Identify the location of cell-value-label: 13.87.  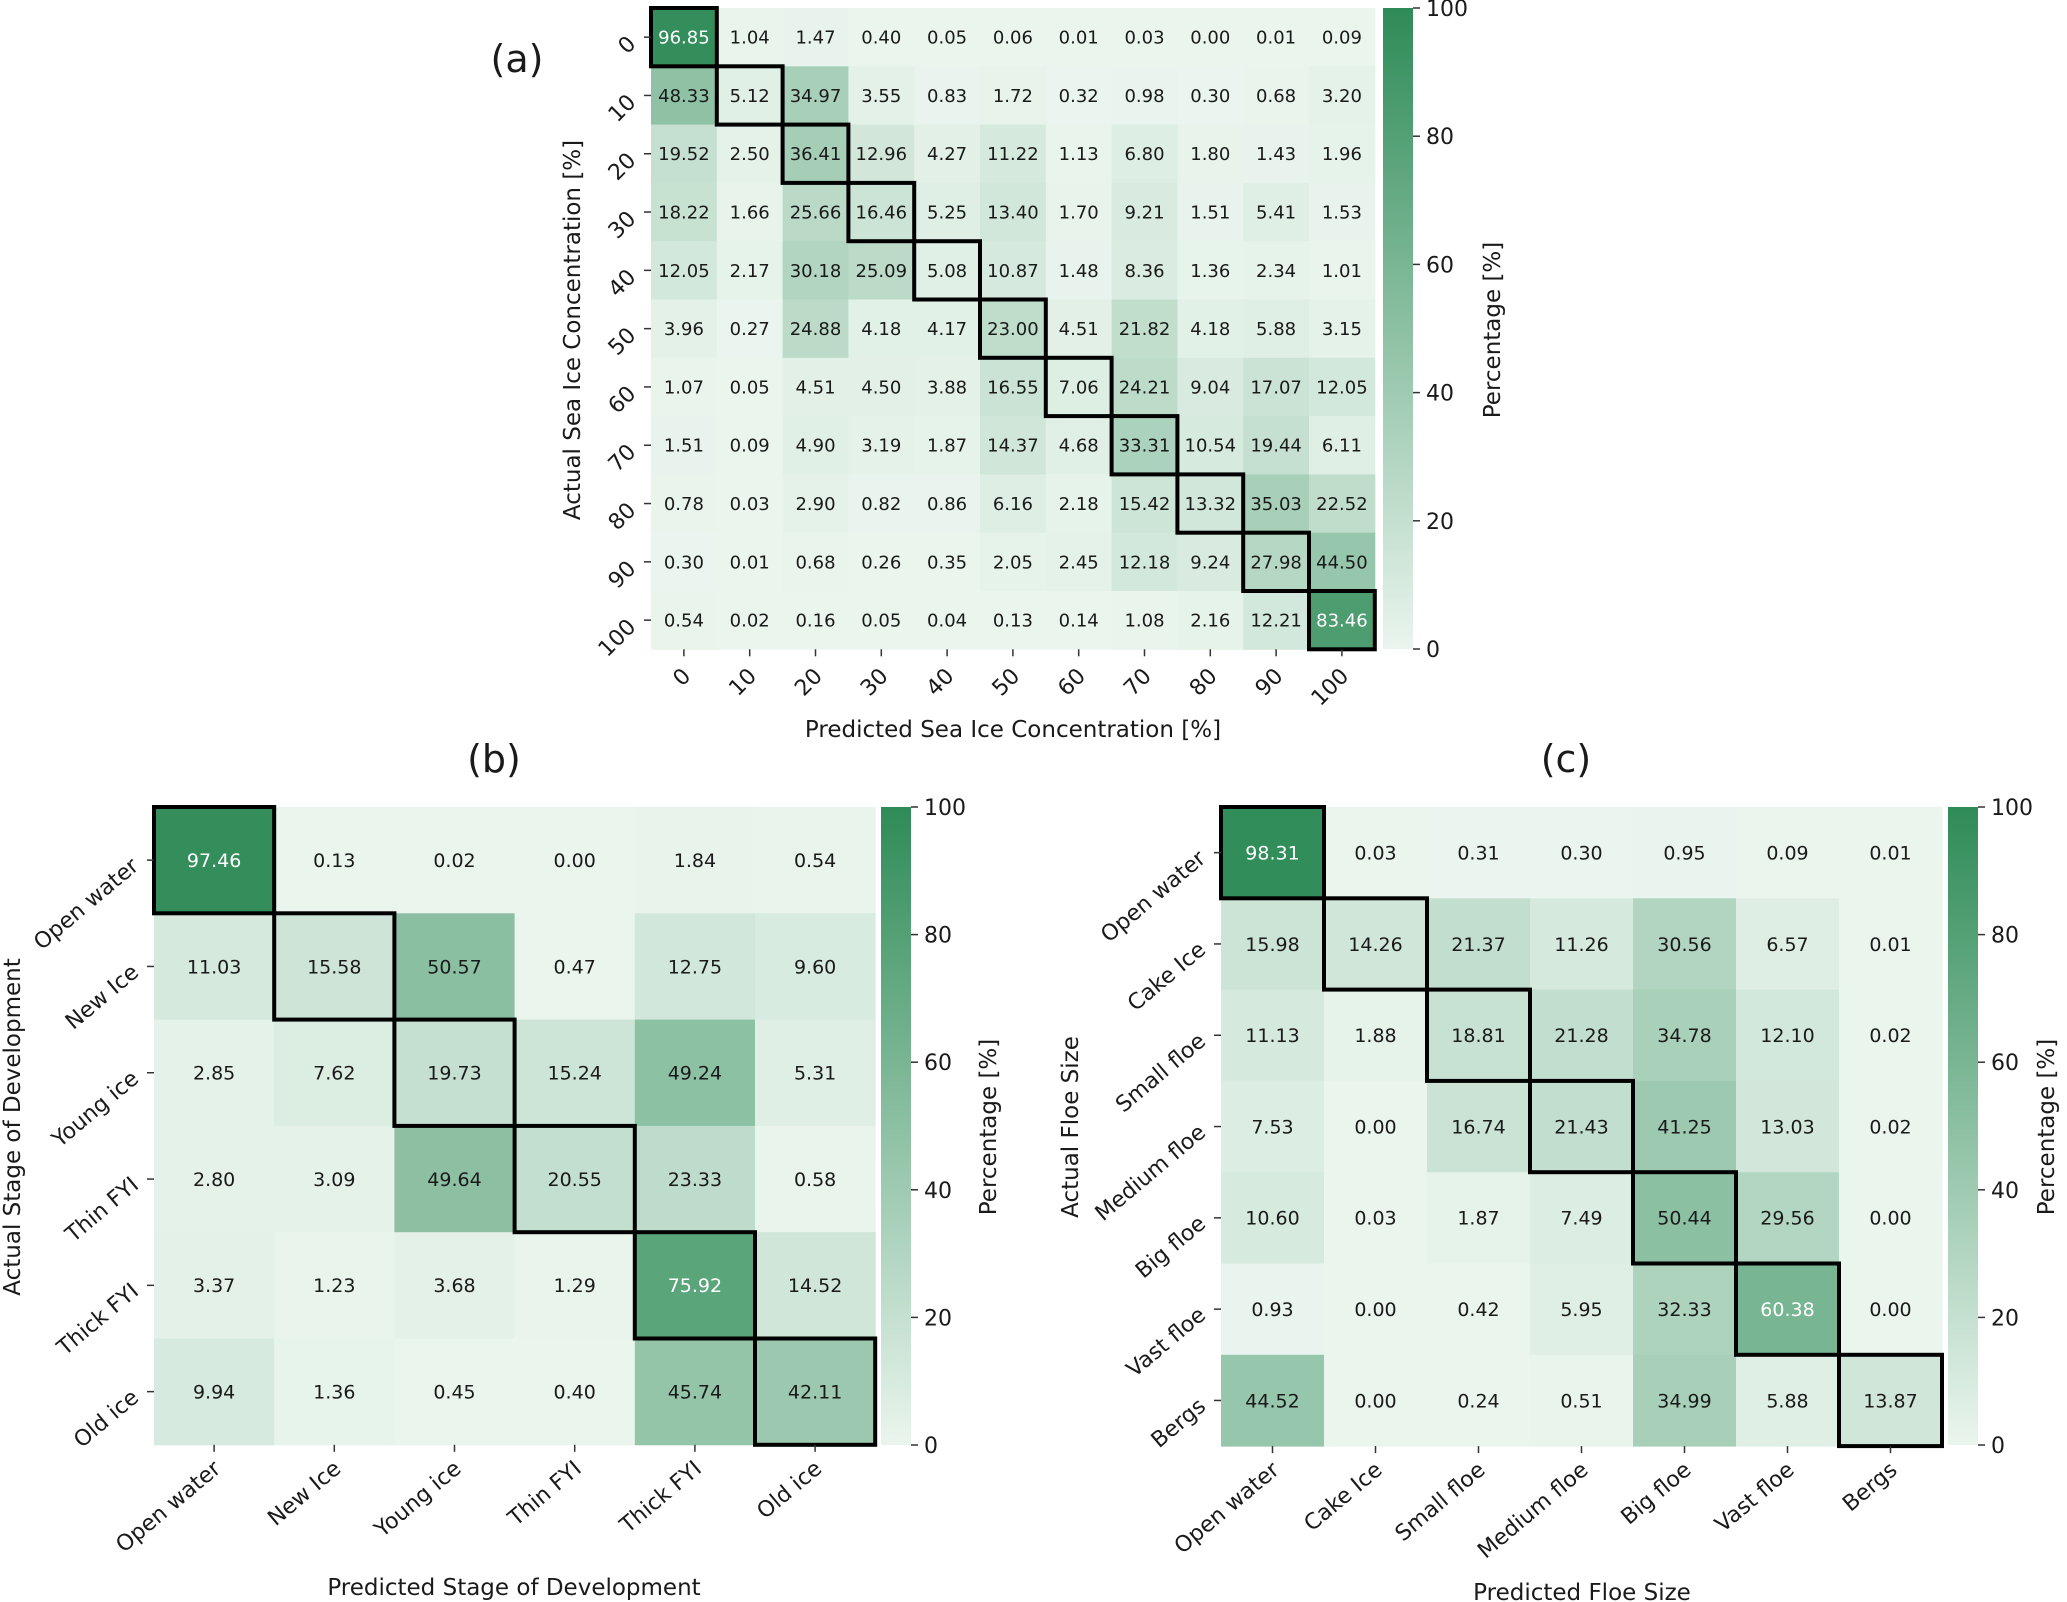
(1890, 1401).